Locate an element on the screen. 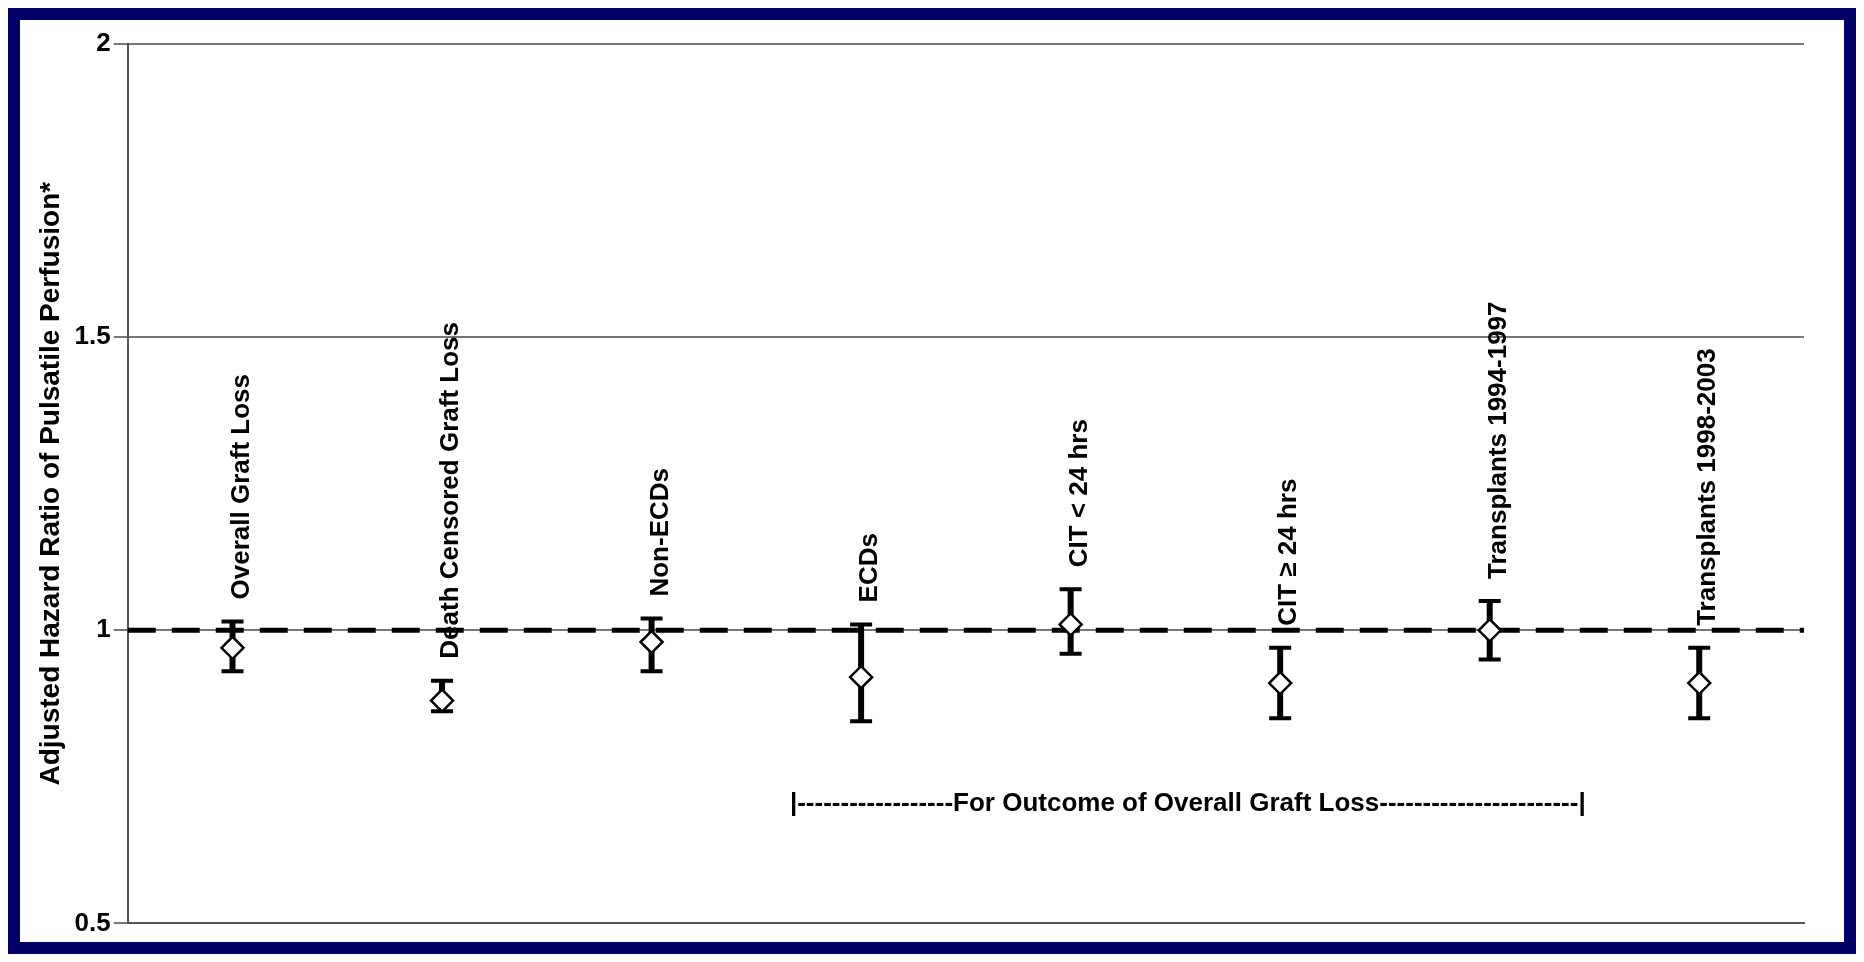 This screenshot has height=962, width=1864. x-tick-label: Transplants 1994-1997 is located at coordinates (1496, 440).